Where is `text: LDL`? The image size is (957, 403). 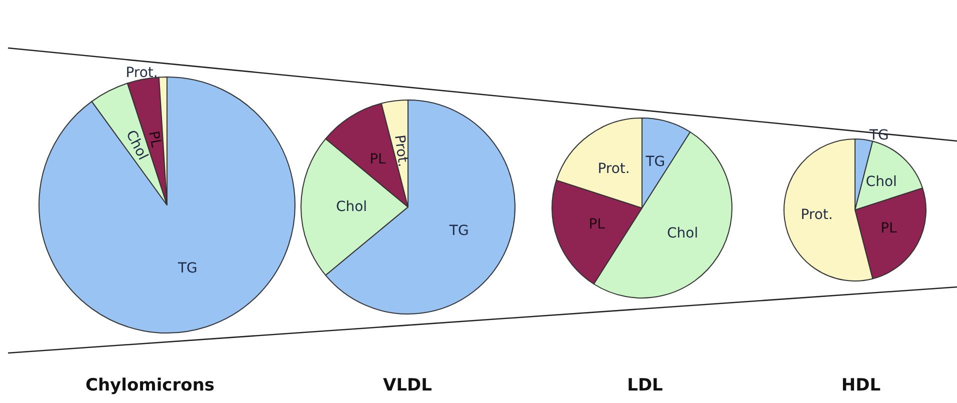 text: LDL is located at coordinates (645, 386).